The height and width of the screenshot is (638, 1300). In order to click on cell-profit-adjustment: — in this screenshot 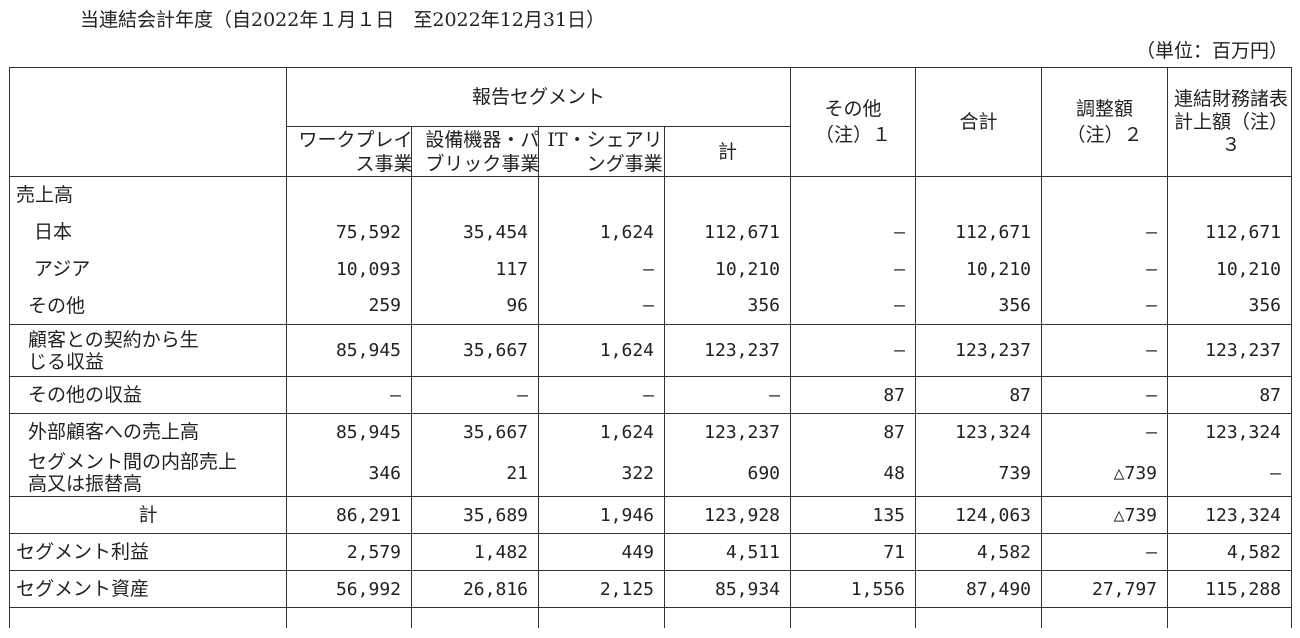, I will do `click(1105, 552)`.